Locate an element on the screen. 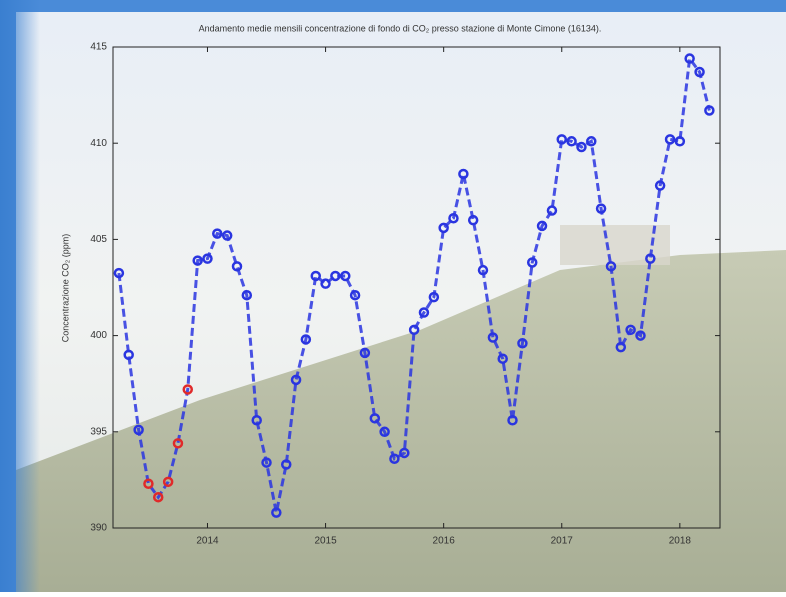 Image resolution: width=786 pixels, height=597 pixels. y-tick-label: 405 is located at coordinates (98, 239).